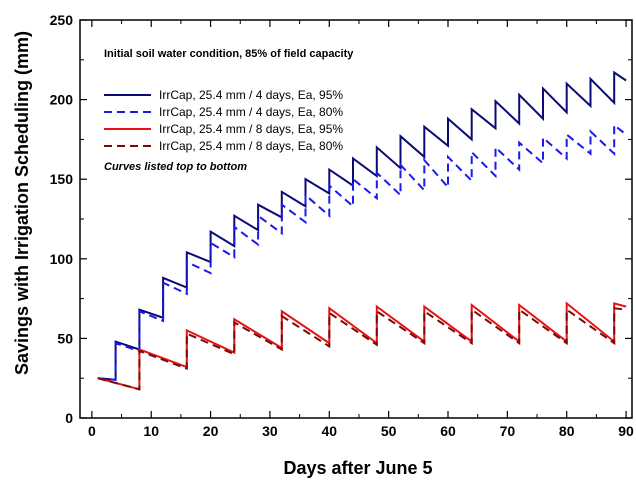 The width and height of the screenshot is (636, 480). Describe the element at coordinates (22, 203) in the screenshot. I see `y-axis-title: Savings with Irrigation Scheduling (mm)` at that location.